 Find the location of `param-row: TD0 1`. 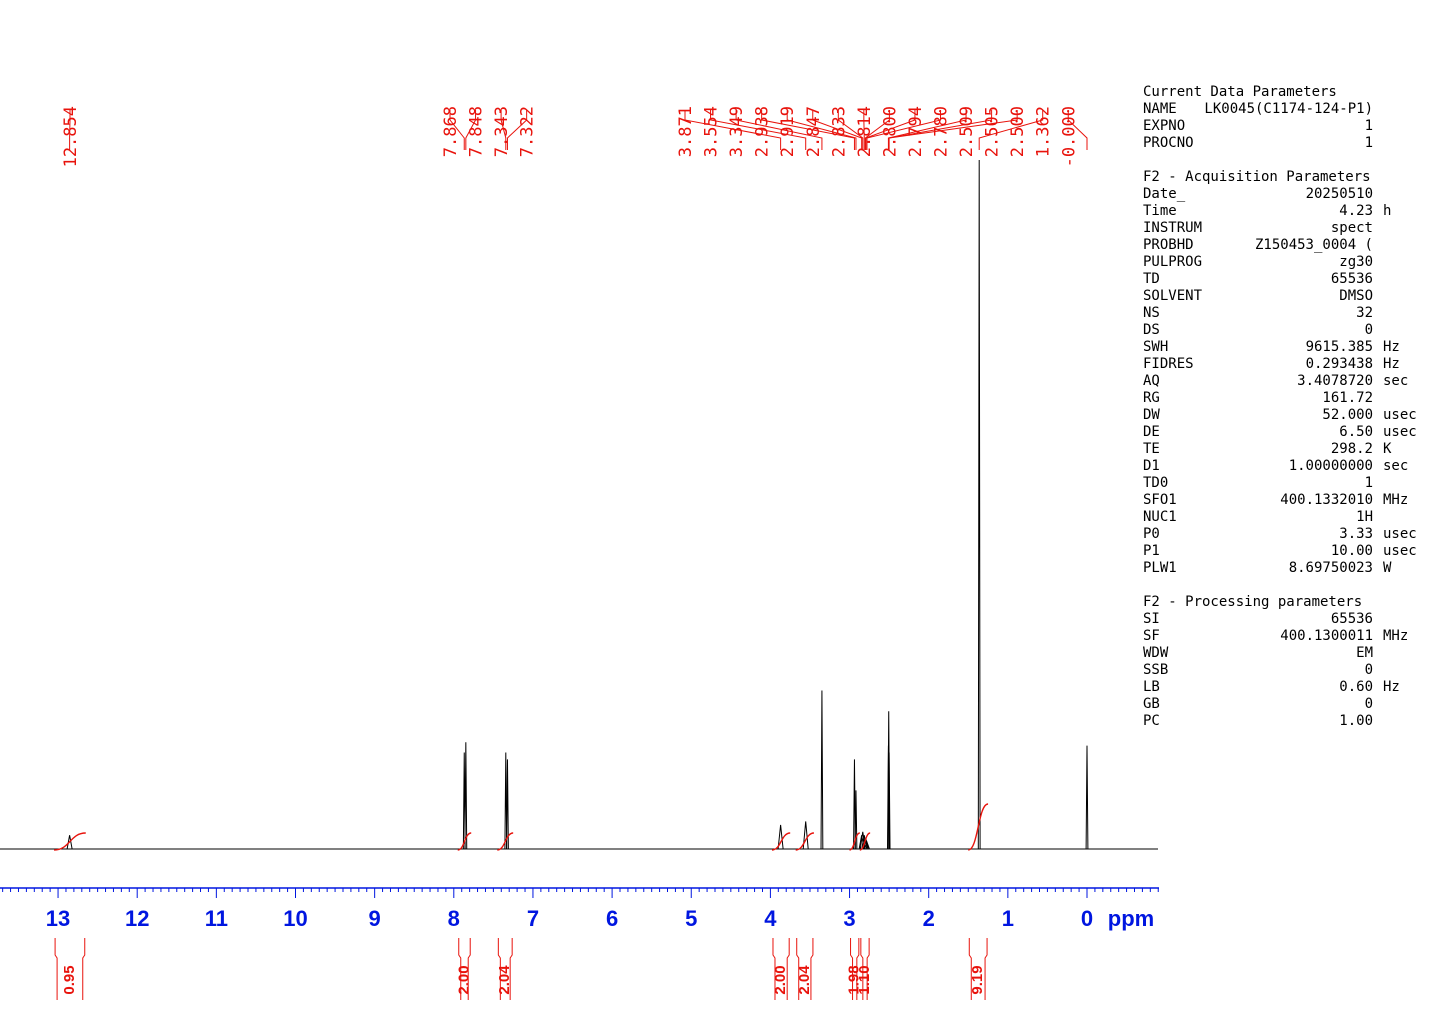

param-row: TD0 1 is located at coordinates (1293, 483).